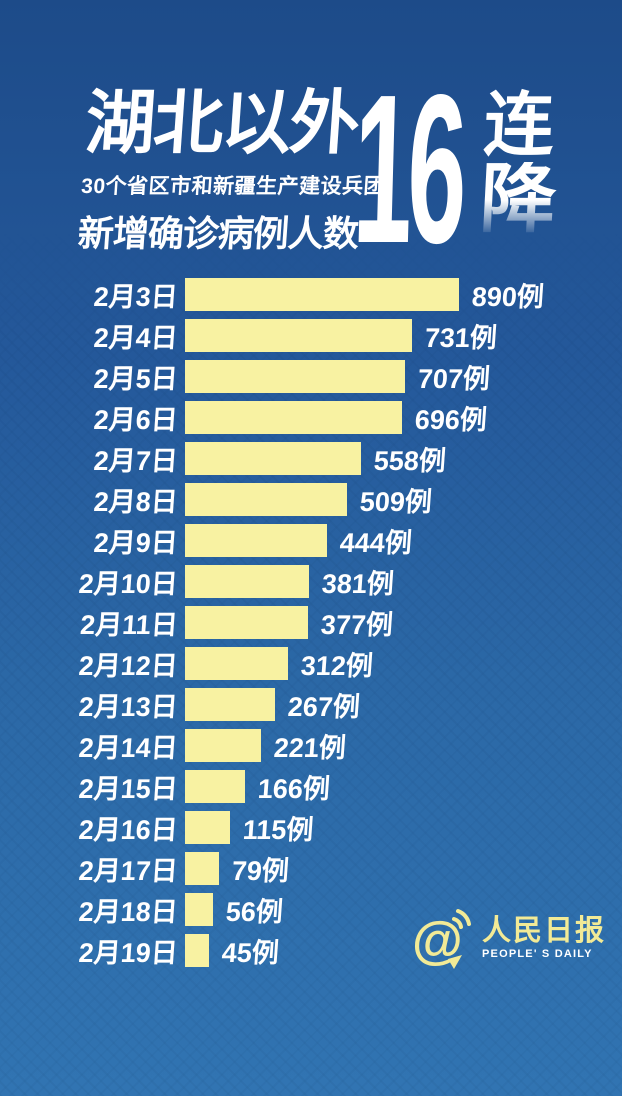 Image resolution: width=622 pixels, height=1096 pixels. Describe the element at coordinates (455, 962) in the screenshot. I see `speech-tail-icon` at that location.